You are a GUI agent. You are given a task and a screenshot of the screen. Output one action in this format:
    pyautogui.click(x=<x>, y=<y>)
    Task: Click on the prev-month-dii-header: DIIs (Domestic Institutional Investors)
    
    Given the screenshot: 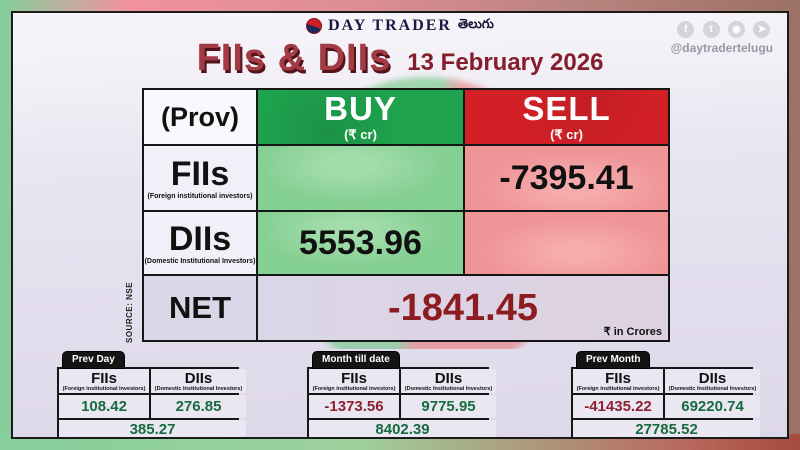 What is the action you would take?
    pyautogui.click(x=713, y=381)
    